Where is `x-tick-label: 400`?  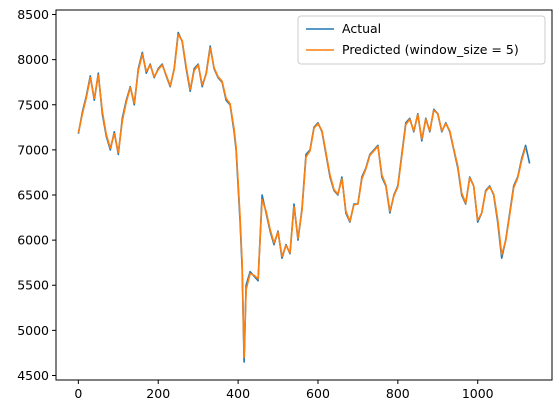
x-tick-label: 400 is located at coordinates (238, 393).